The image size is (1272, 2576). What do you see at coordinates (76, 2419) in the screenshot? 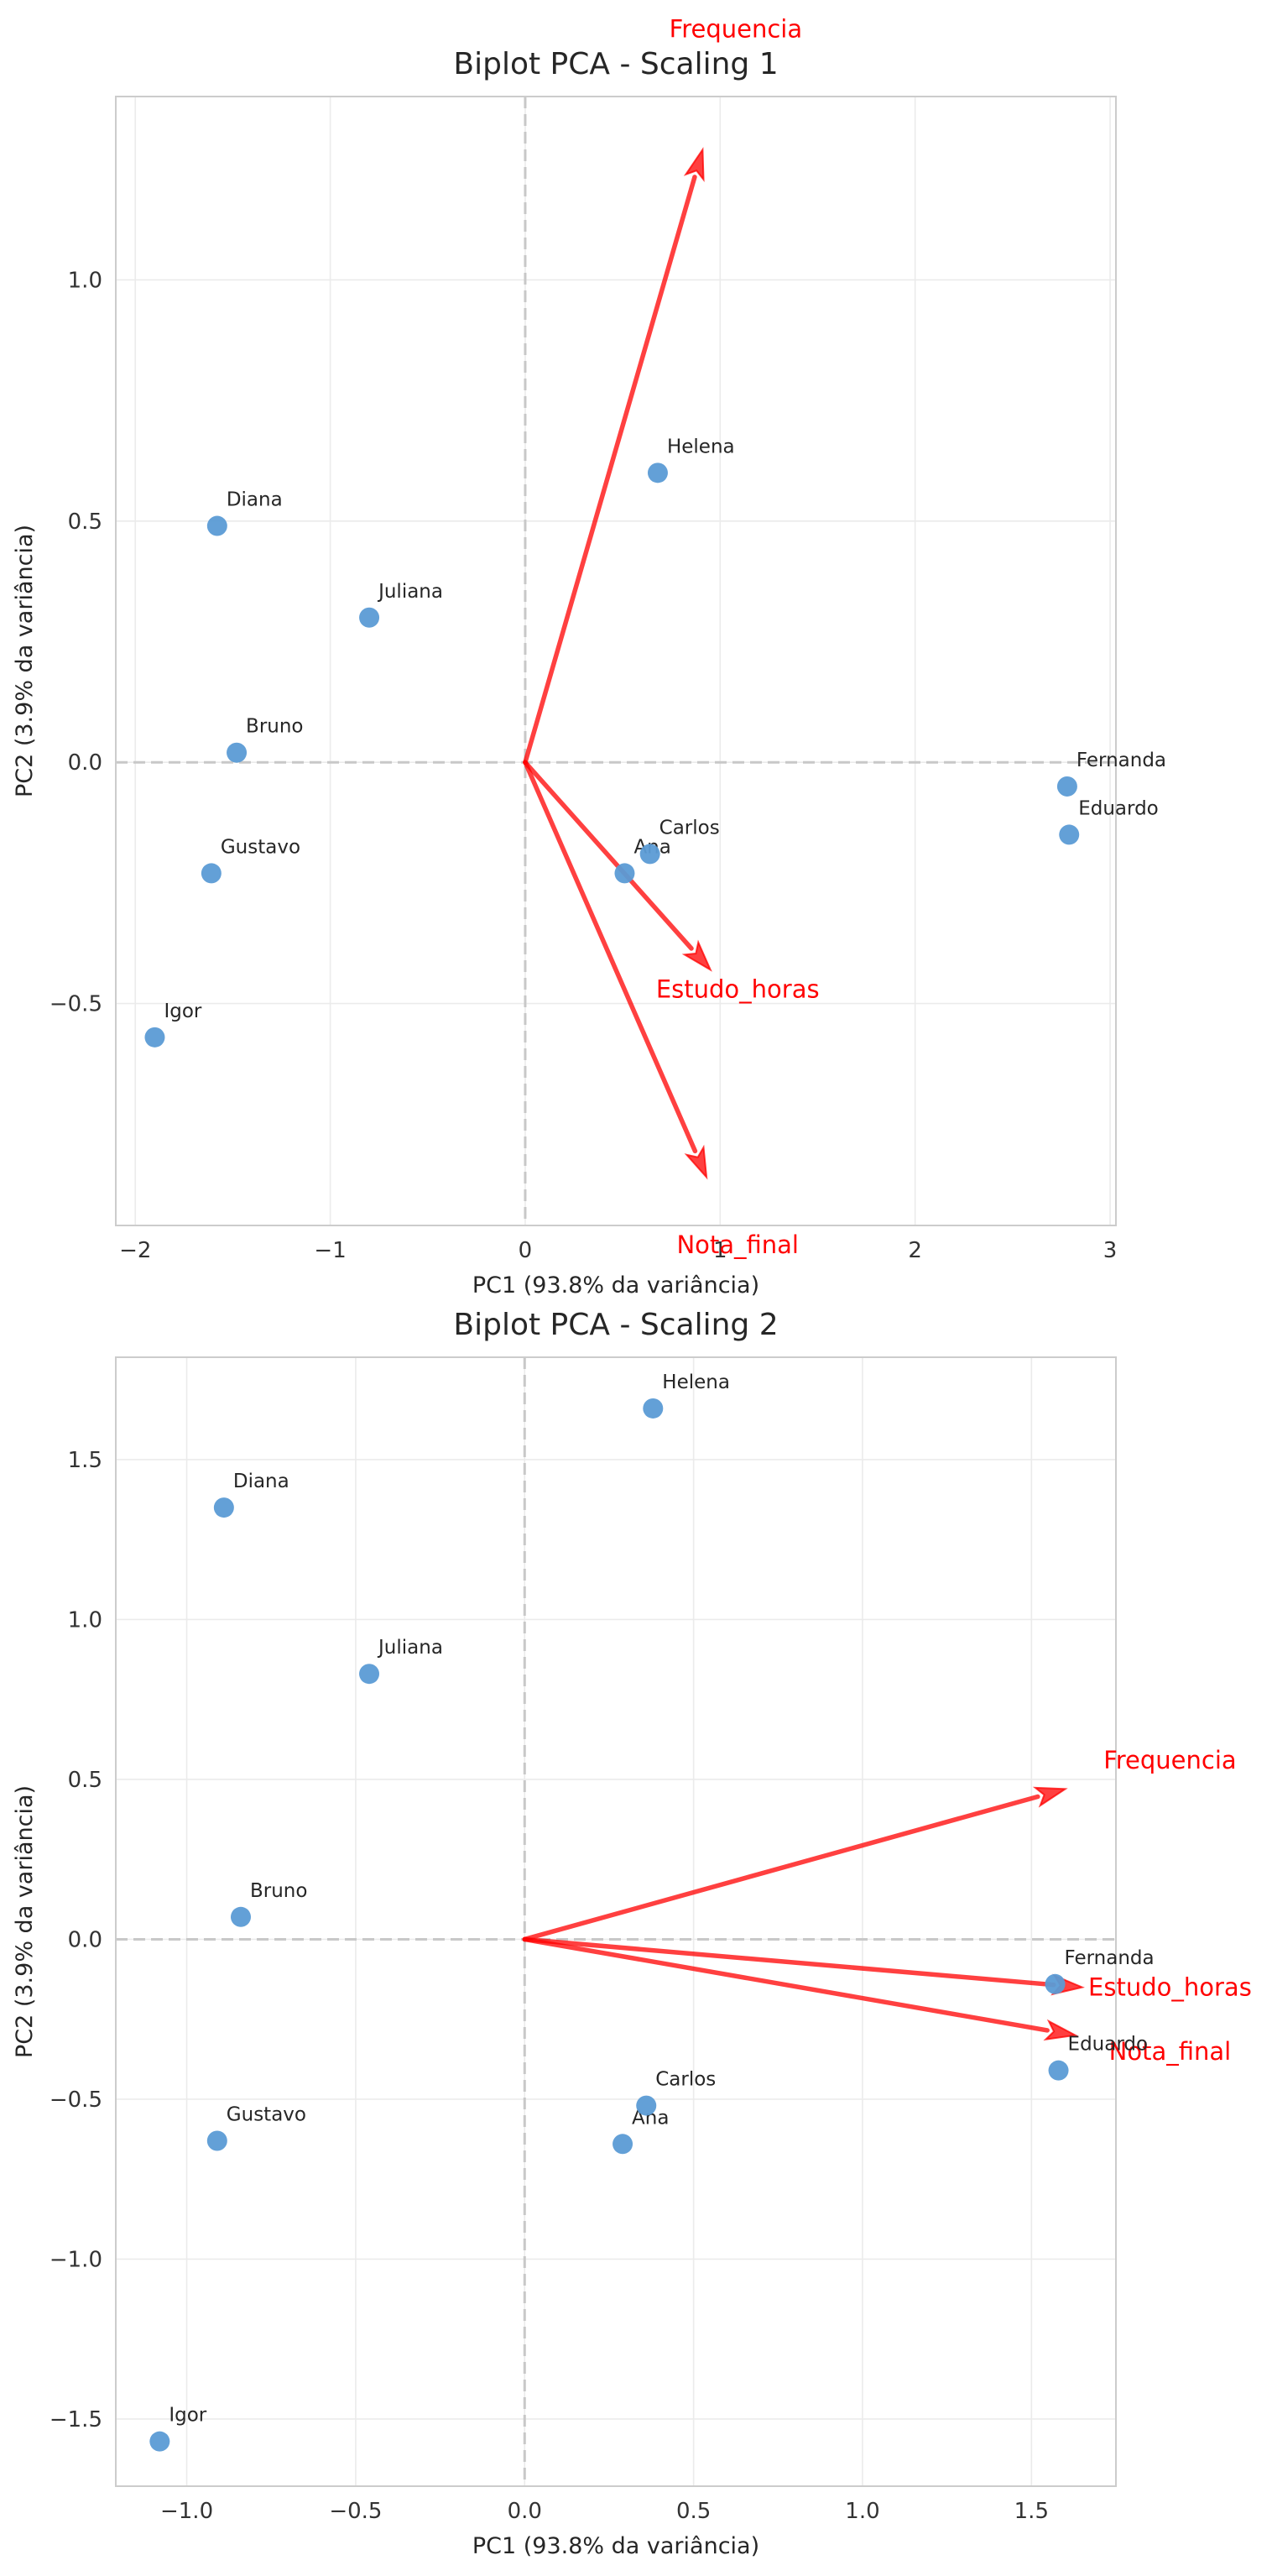
I see `y-tick-label: −1.5` at bounding box center [76, 2419].